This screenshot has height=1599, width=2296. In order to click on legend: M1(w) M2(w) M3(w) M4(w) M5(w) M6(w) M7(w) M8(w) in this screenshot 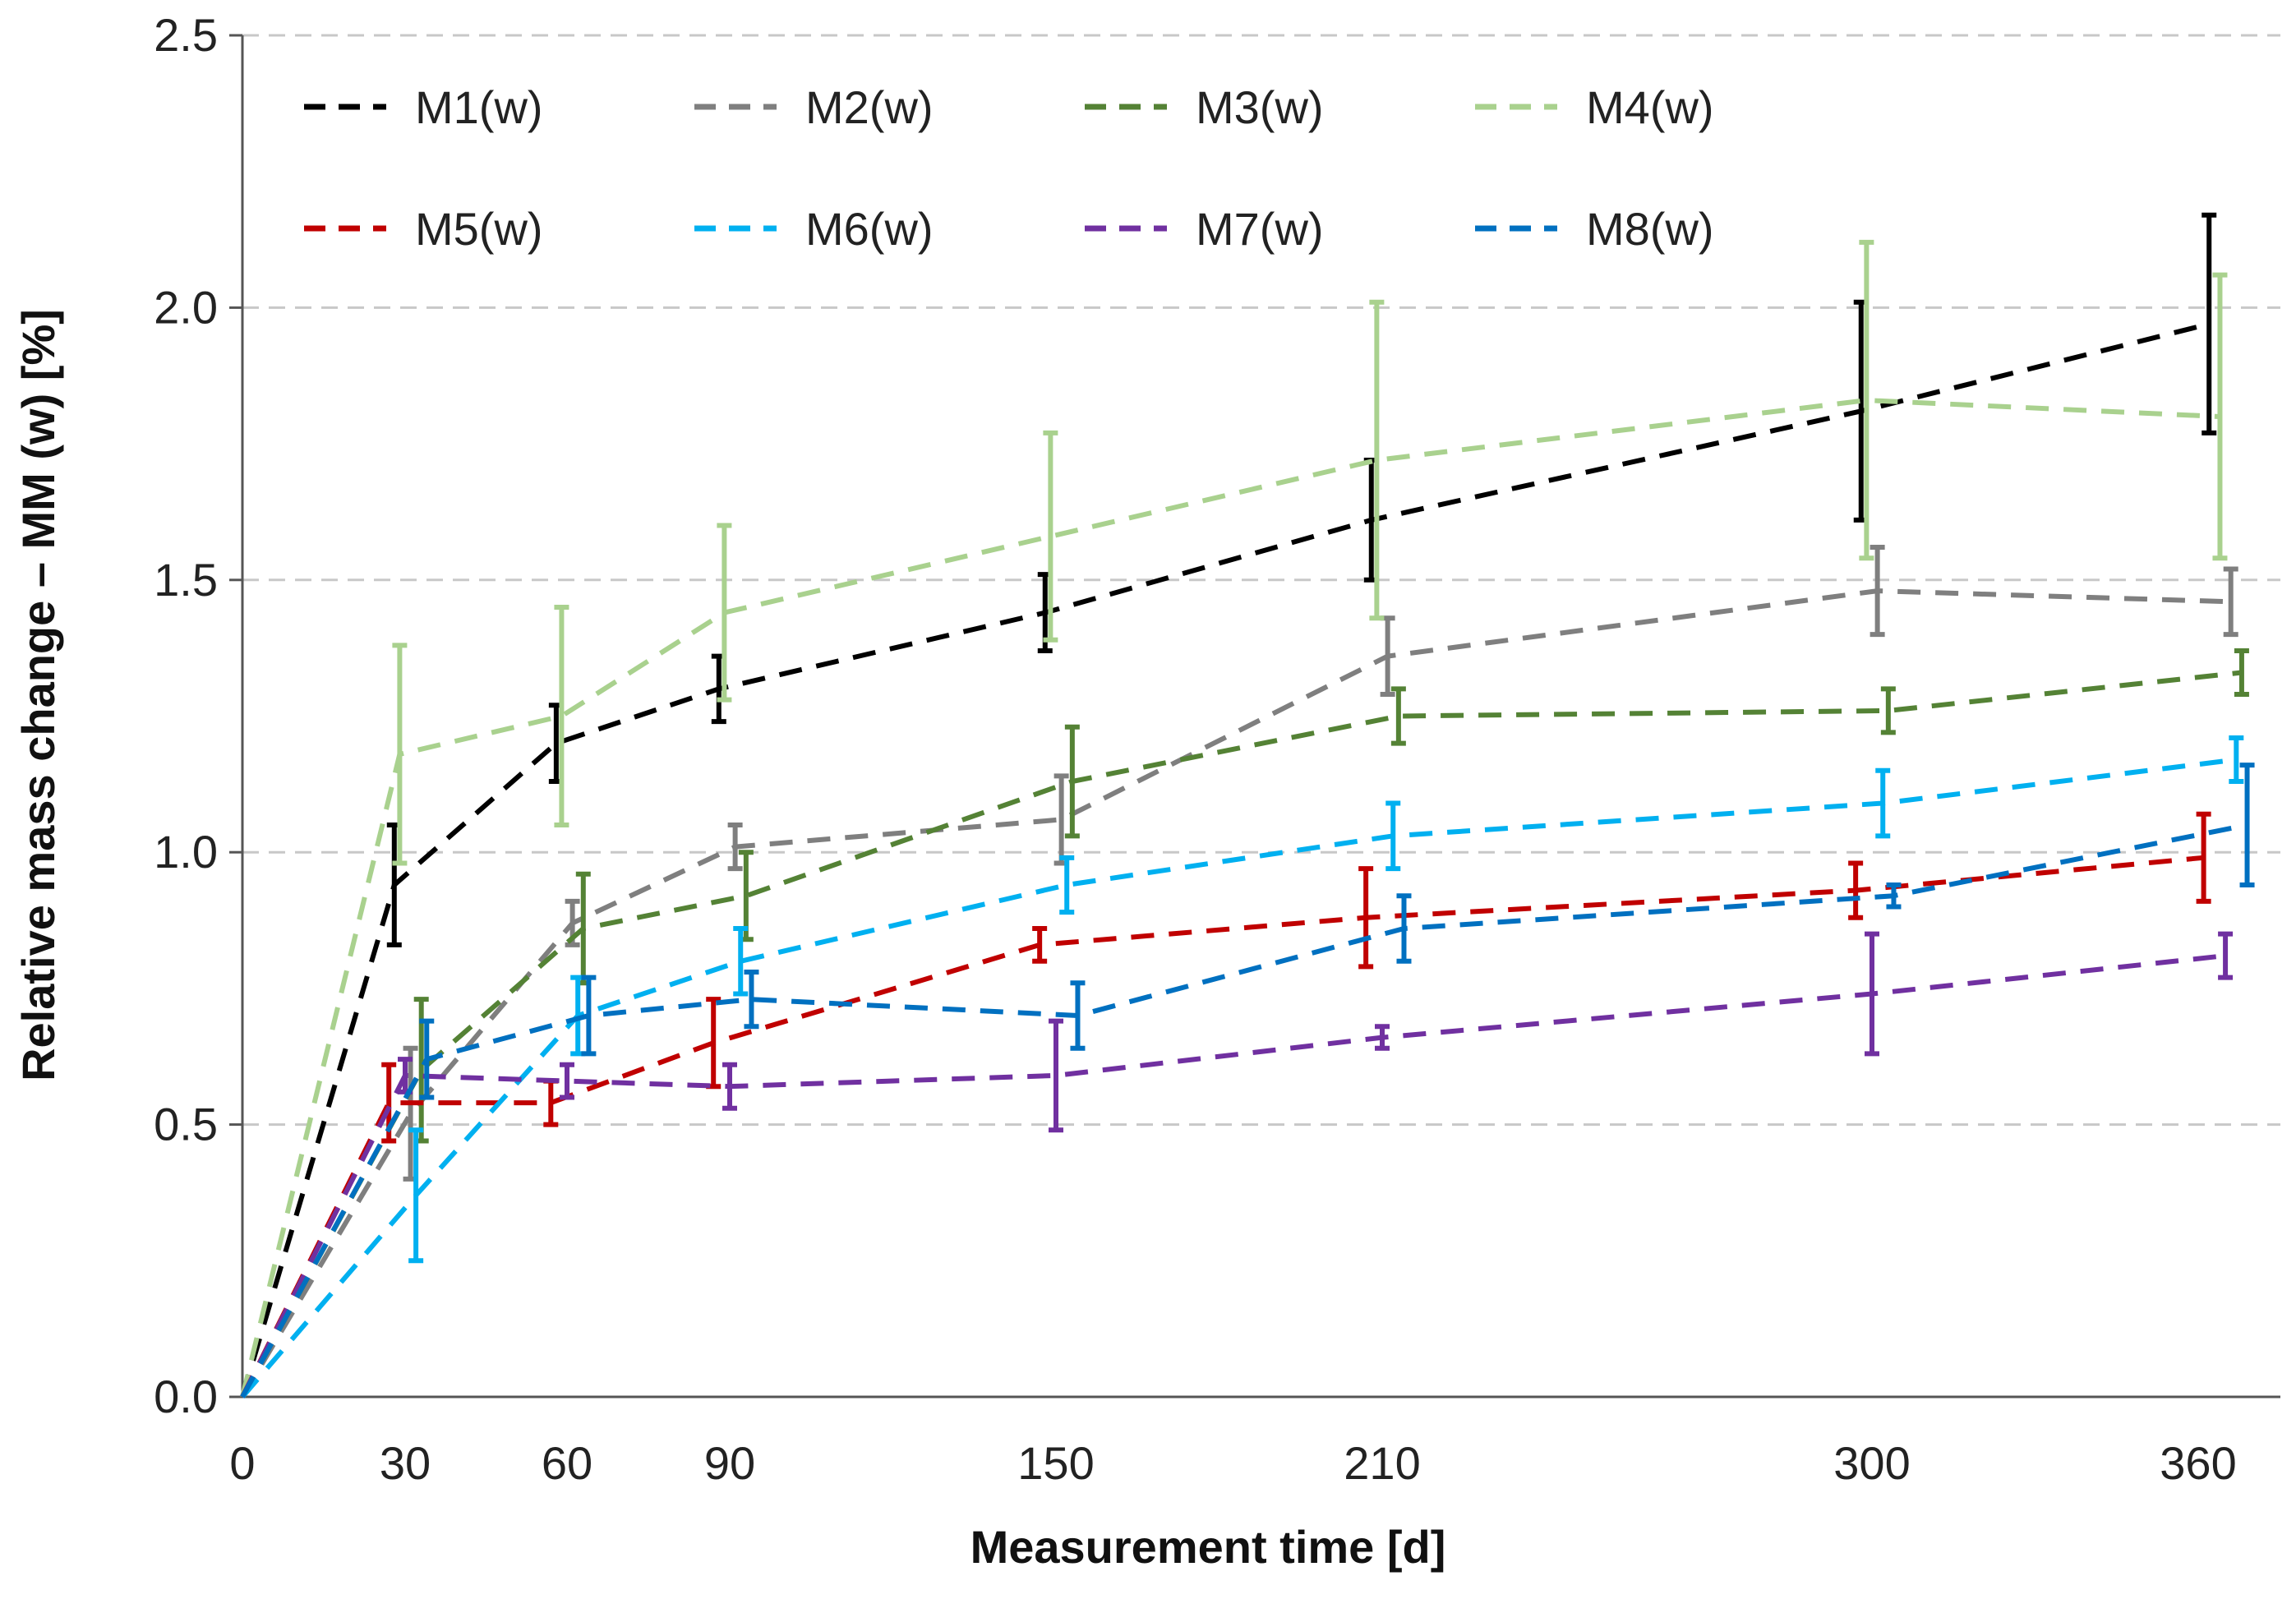, I will do `click(1009, 168)`.